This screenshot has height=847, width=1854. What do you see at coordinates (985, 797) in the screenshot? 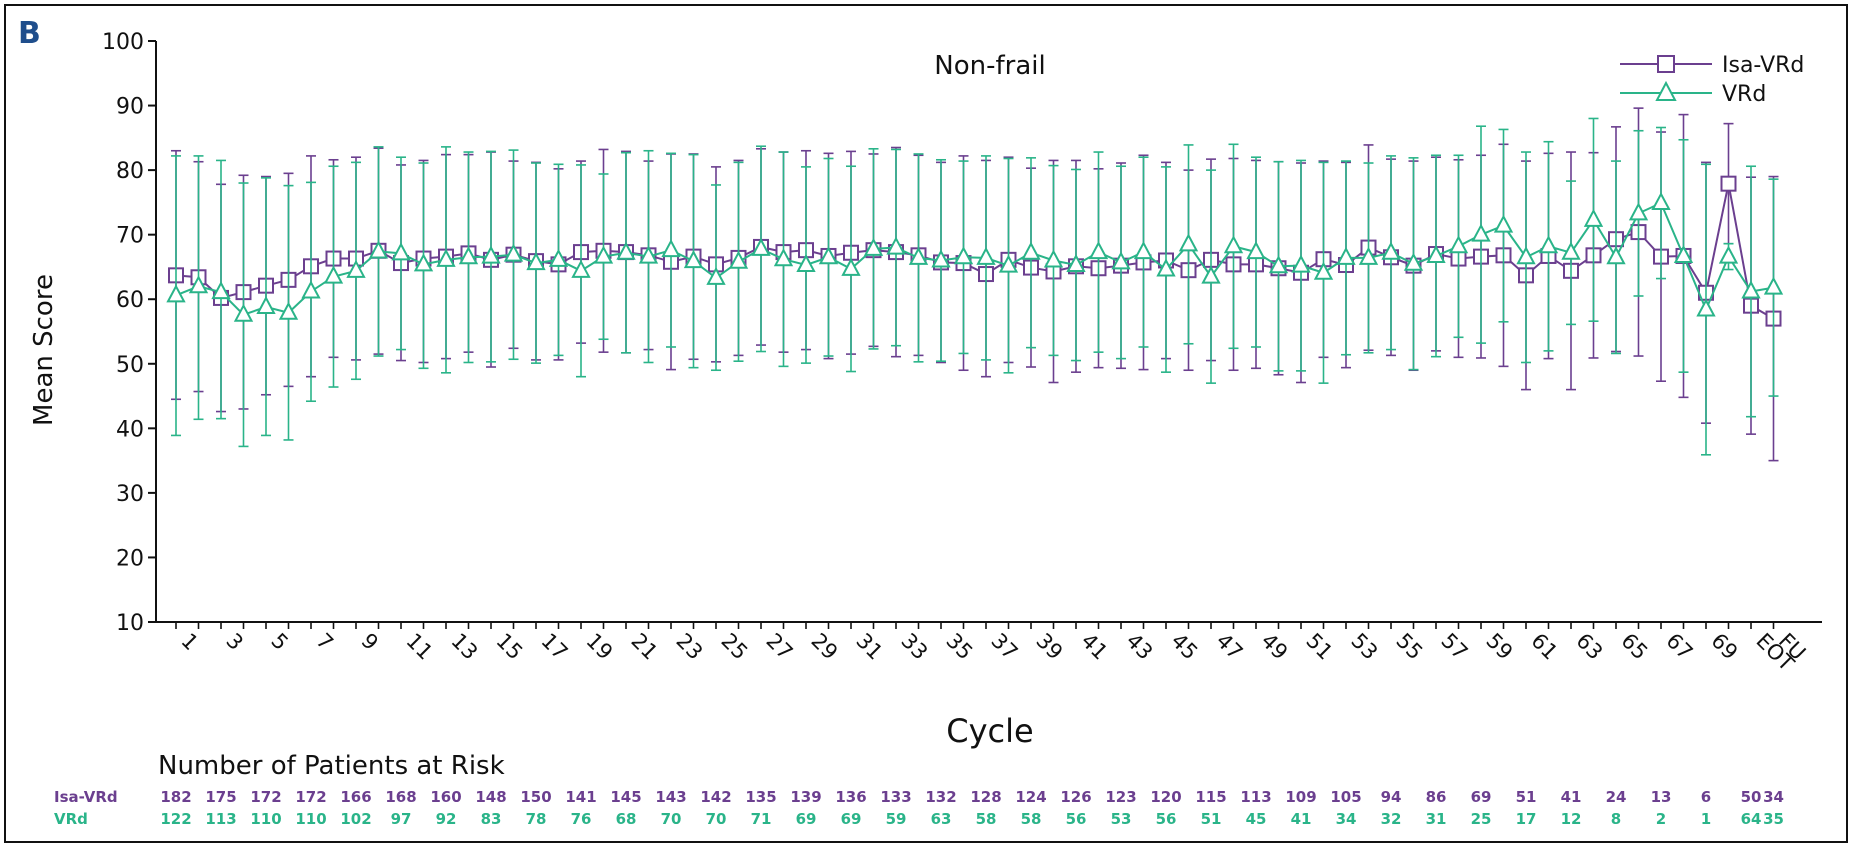
I see `at-risk-value: 128` at bounding box center [985, 797].